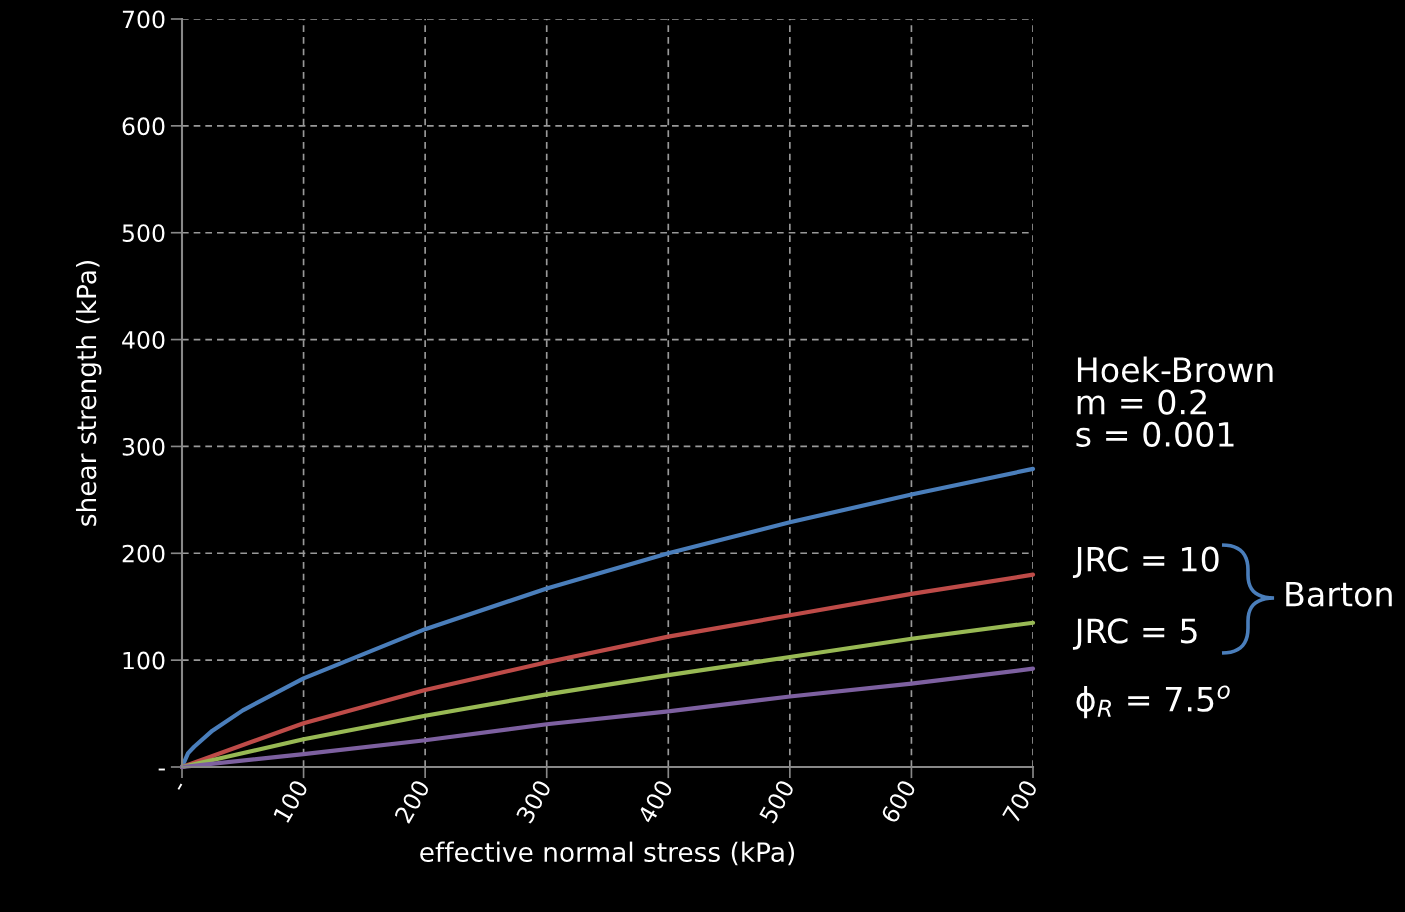 The width and height of the screenshot is (1405, 912). I want to click on y-tick-label: 700, so click(143, 19).